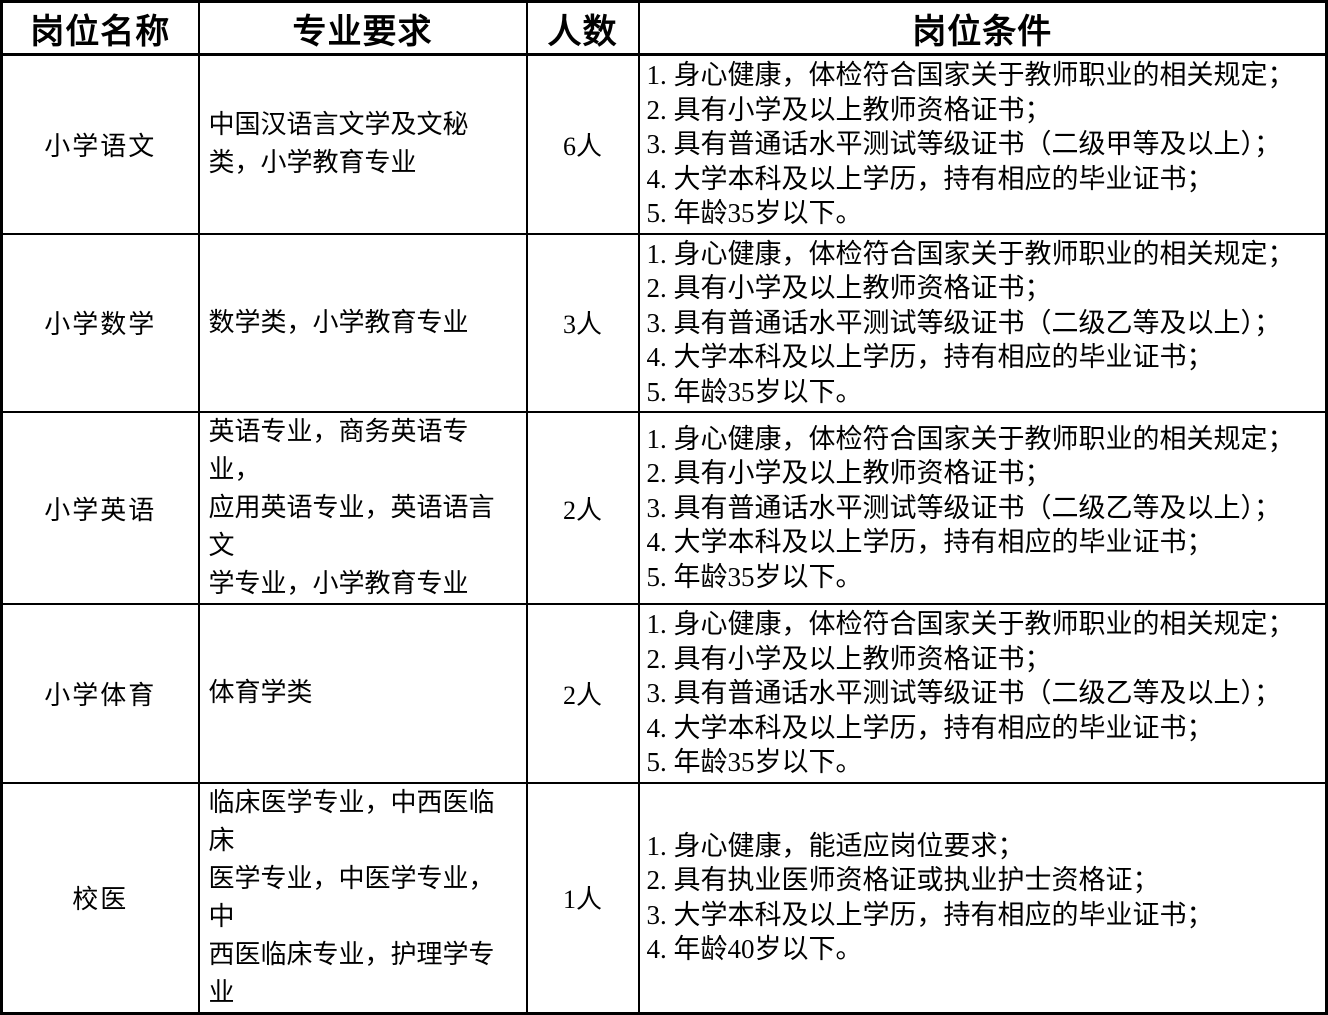  What do you see at coordinates (835, 845) in the screenshot?
I see `condition-line: 1. 身心健康，能适应岗位要求；` at bounding box center [835, 845].